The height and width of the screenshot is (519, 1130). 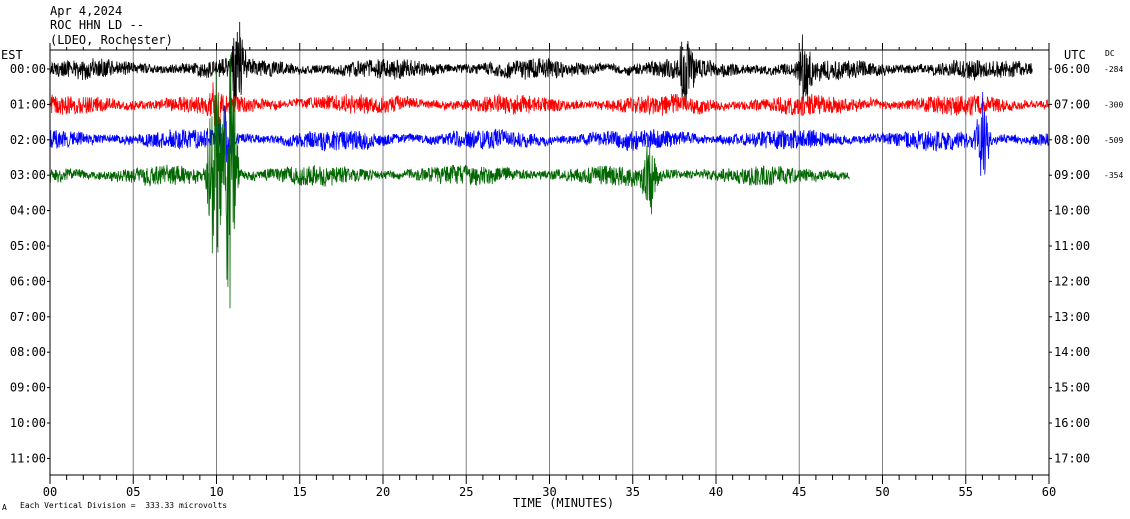 What do you see at coordinates (1072, 104) in the screenshot?
I see `utc-row-label: 07:00` at bounding box center [1072, 104].